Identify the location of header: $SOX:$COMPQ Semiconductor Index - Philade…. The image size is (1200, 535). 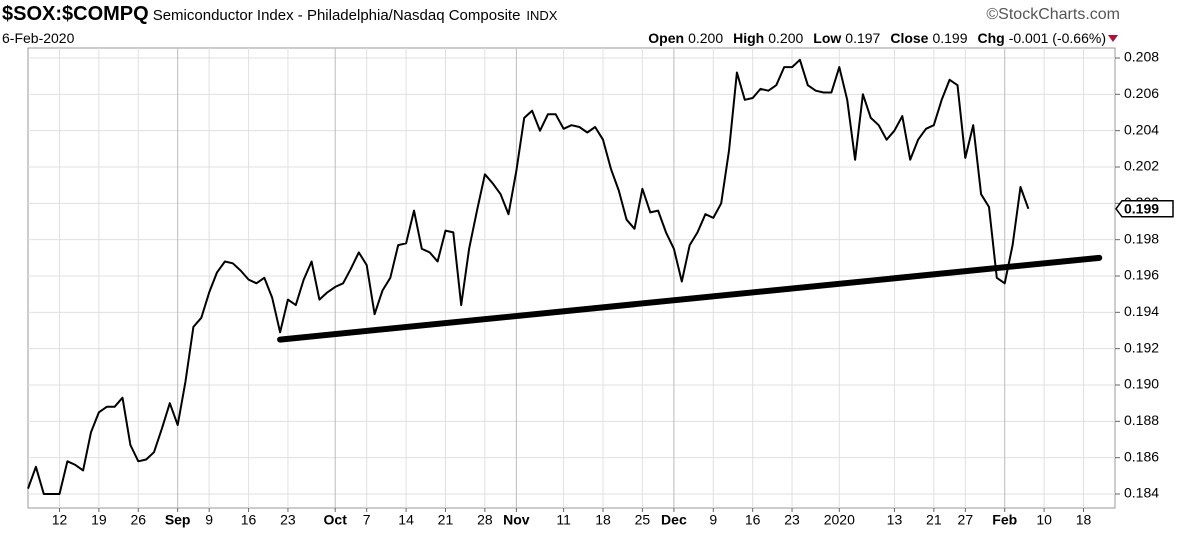
(279, 14).